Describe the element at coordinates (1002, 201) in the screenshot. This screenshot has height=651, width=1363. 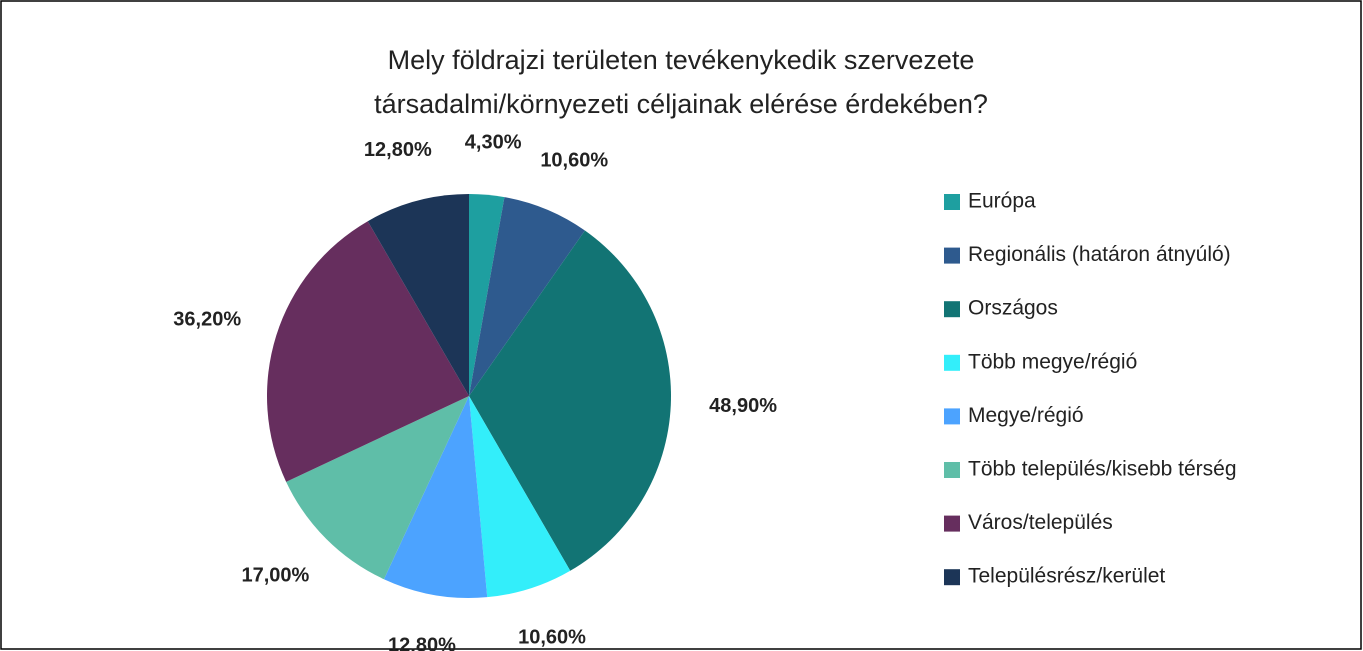
I see `legend-label: Európa` at that location.